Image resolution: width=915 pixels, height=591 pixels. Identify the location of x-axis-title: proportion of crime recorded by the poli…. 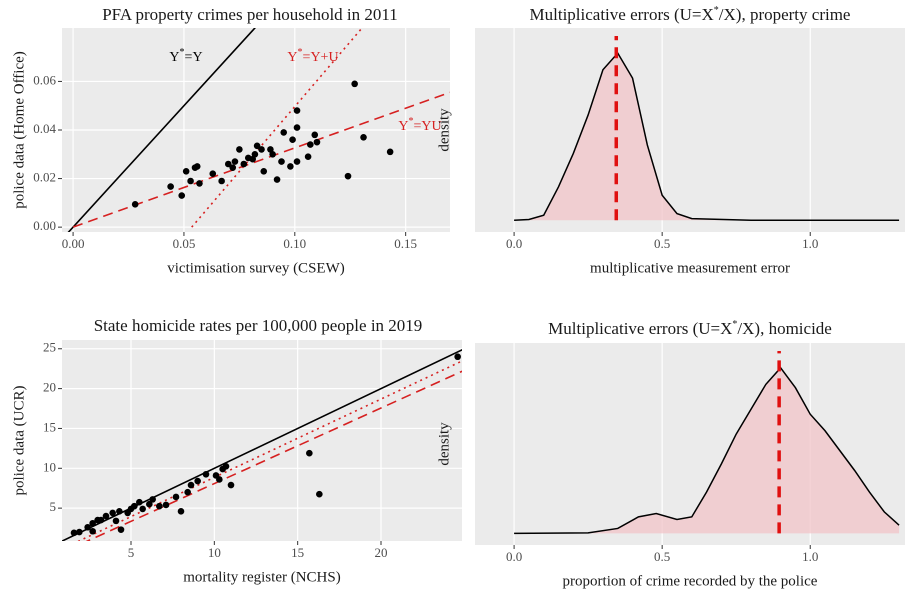
(690, 581).